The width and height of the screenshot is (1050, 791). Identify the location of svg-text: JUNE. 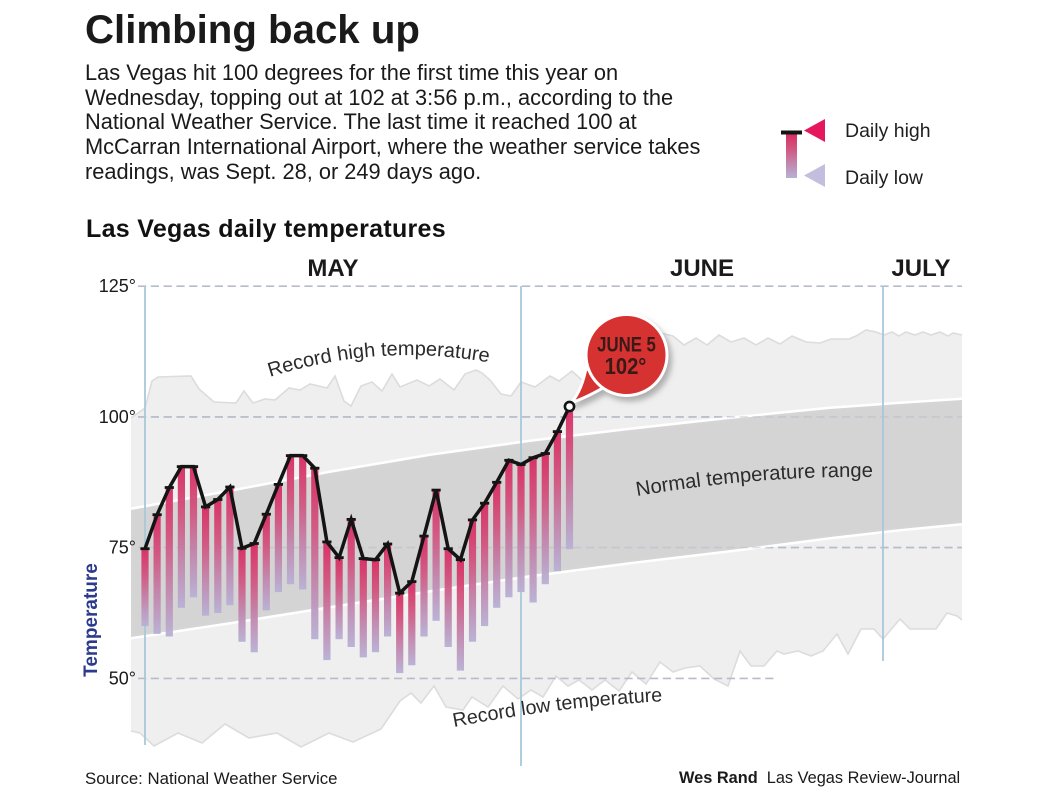
(702, 268).